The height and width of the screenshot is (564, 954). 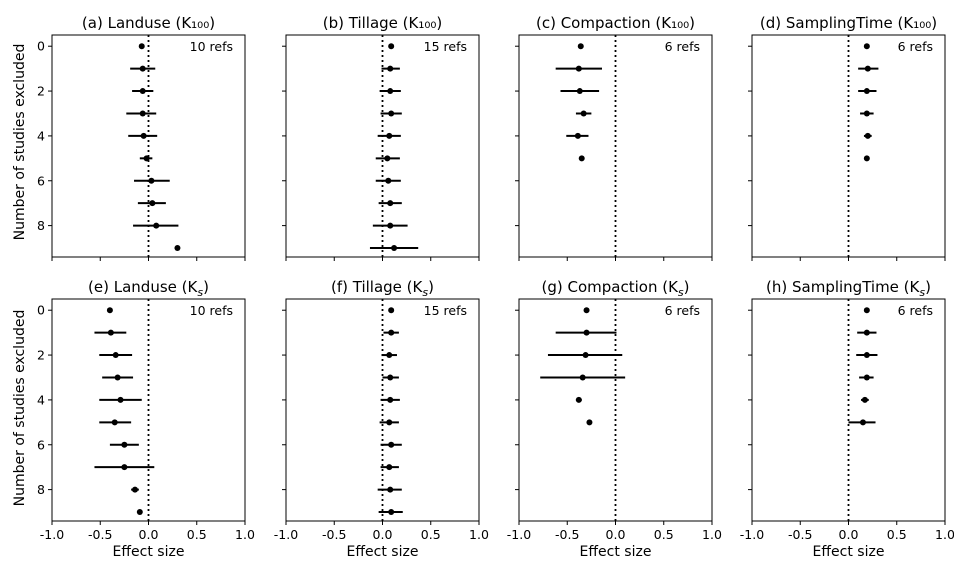 I want to click on panel-title: (g) Compaction (Ks), so click(x=616, y=288).